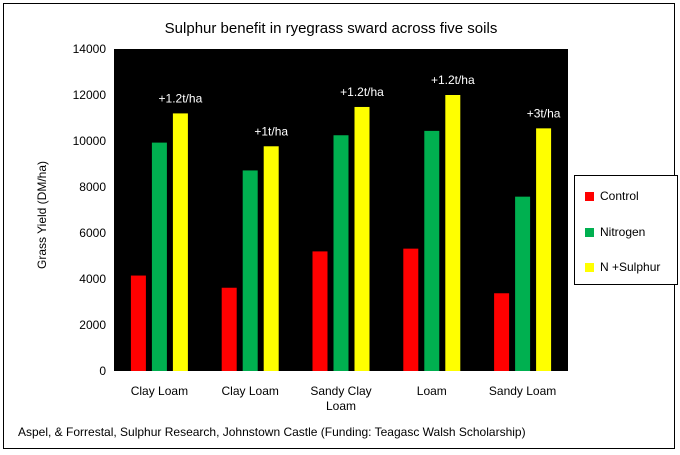 The image size is (680, 455). Describe the element at coordinates (630, 267) in the screenshot. I see `legend-label-n-sulphur: N +Sulphur` at that location.